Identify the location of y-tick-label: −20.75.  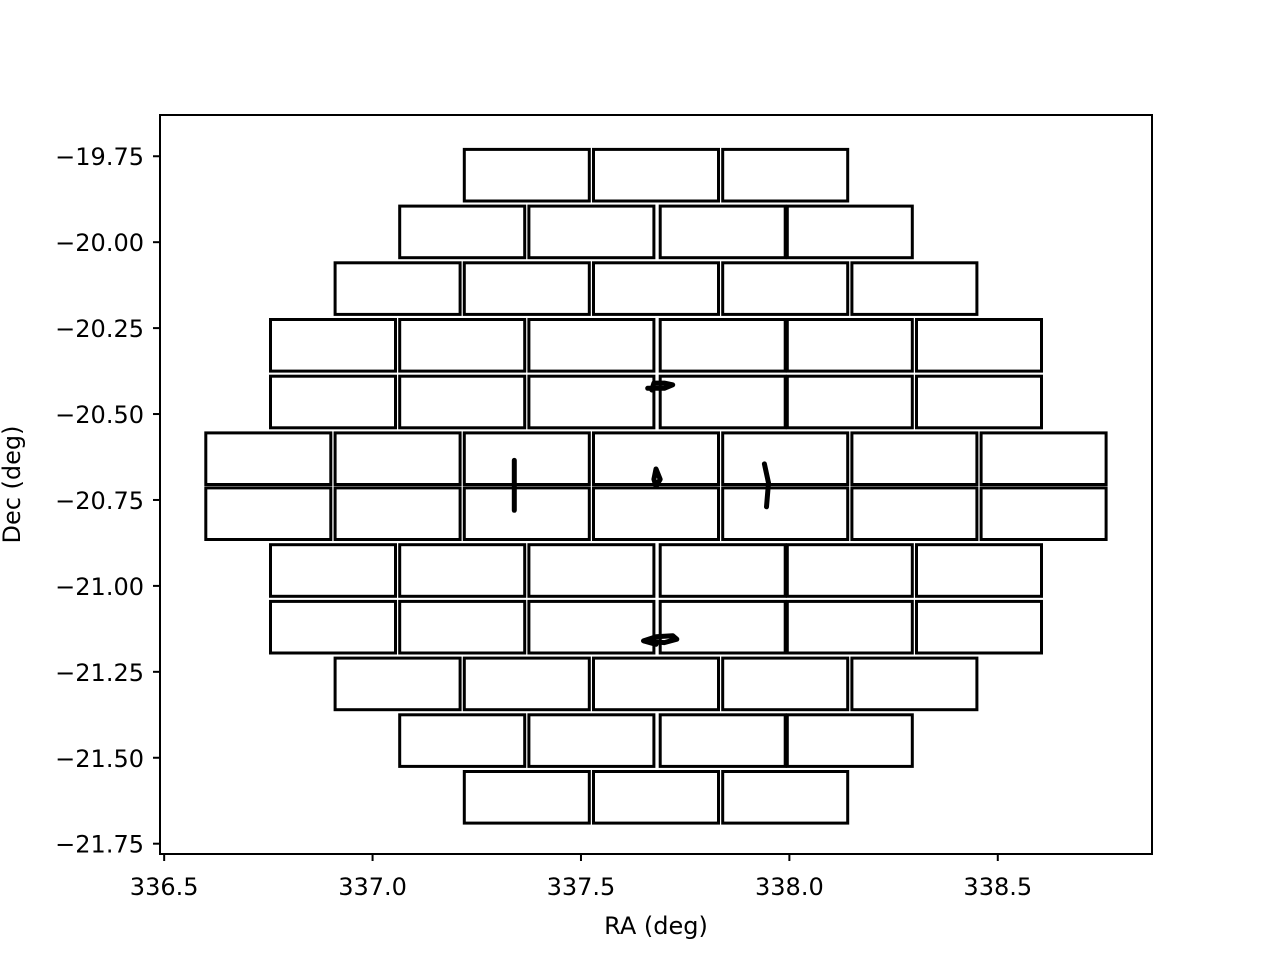
(99, 501).